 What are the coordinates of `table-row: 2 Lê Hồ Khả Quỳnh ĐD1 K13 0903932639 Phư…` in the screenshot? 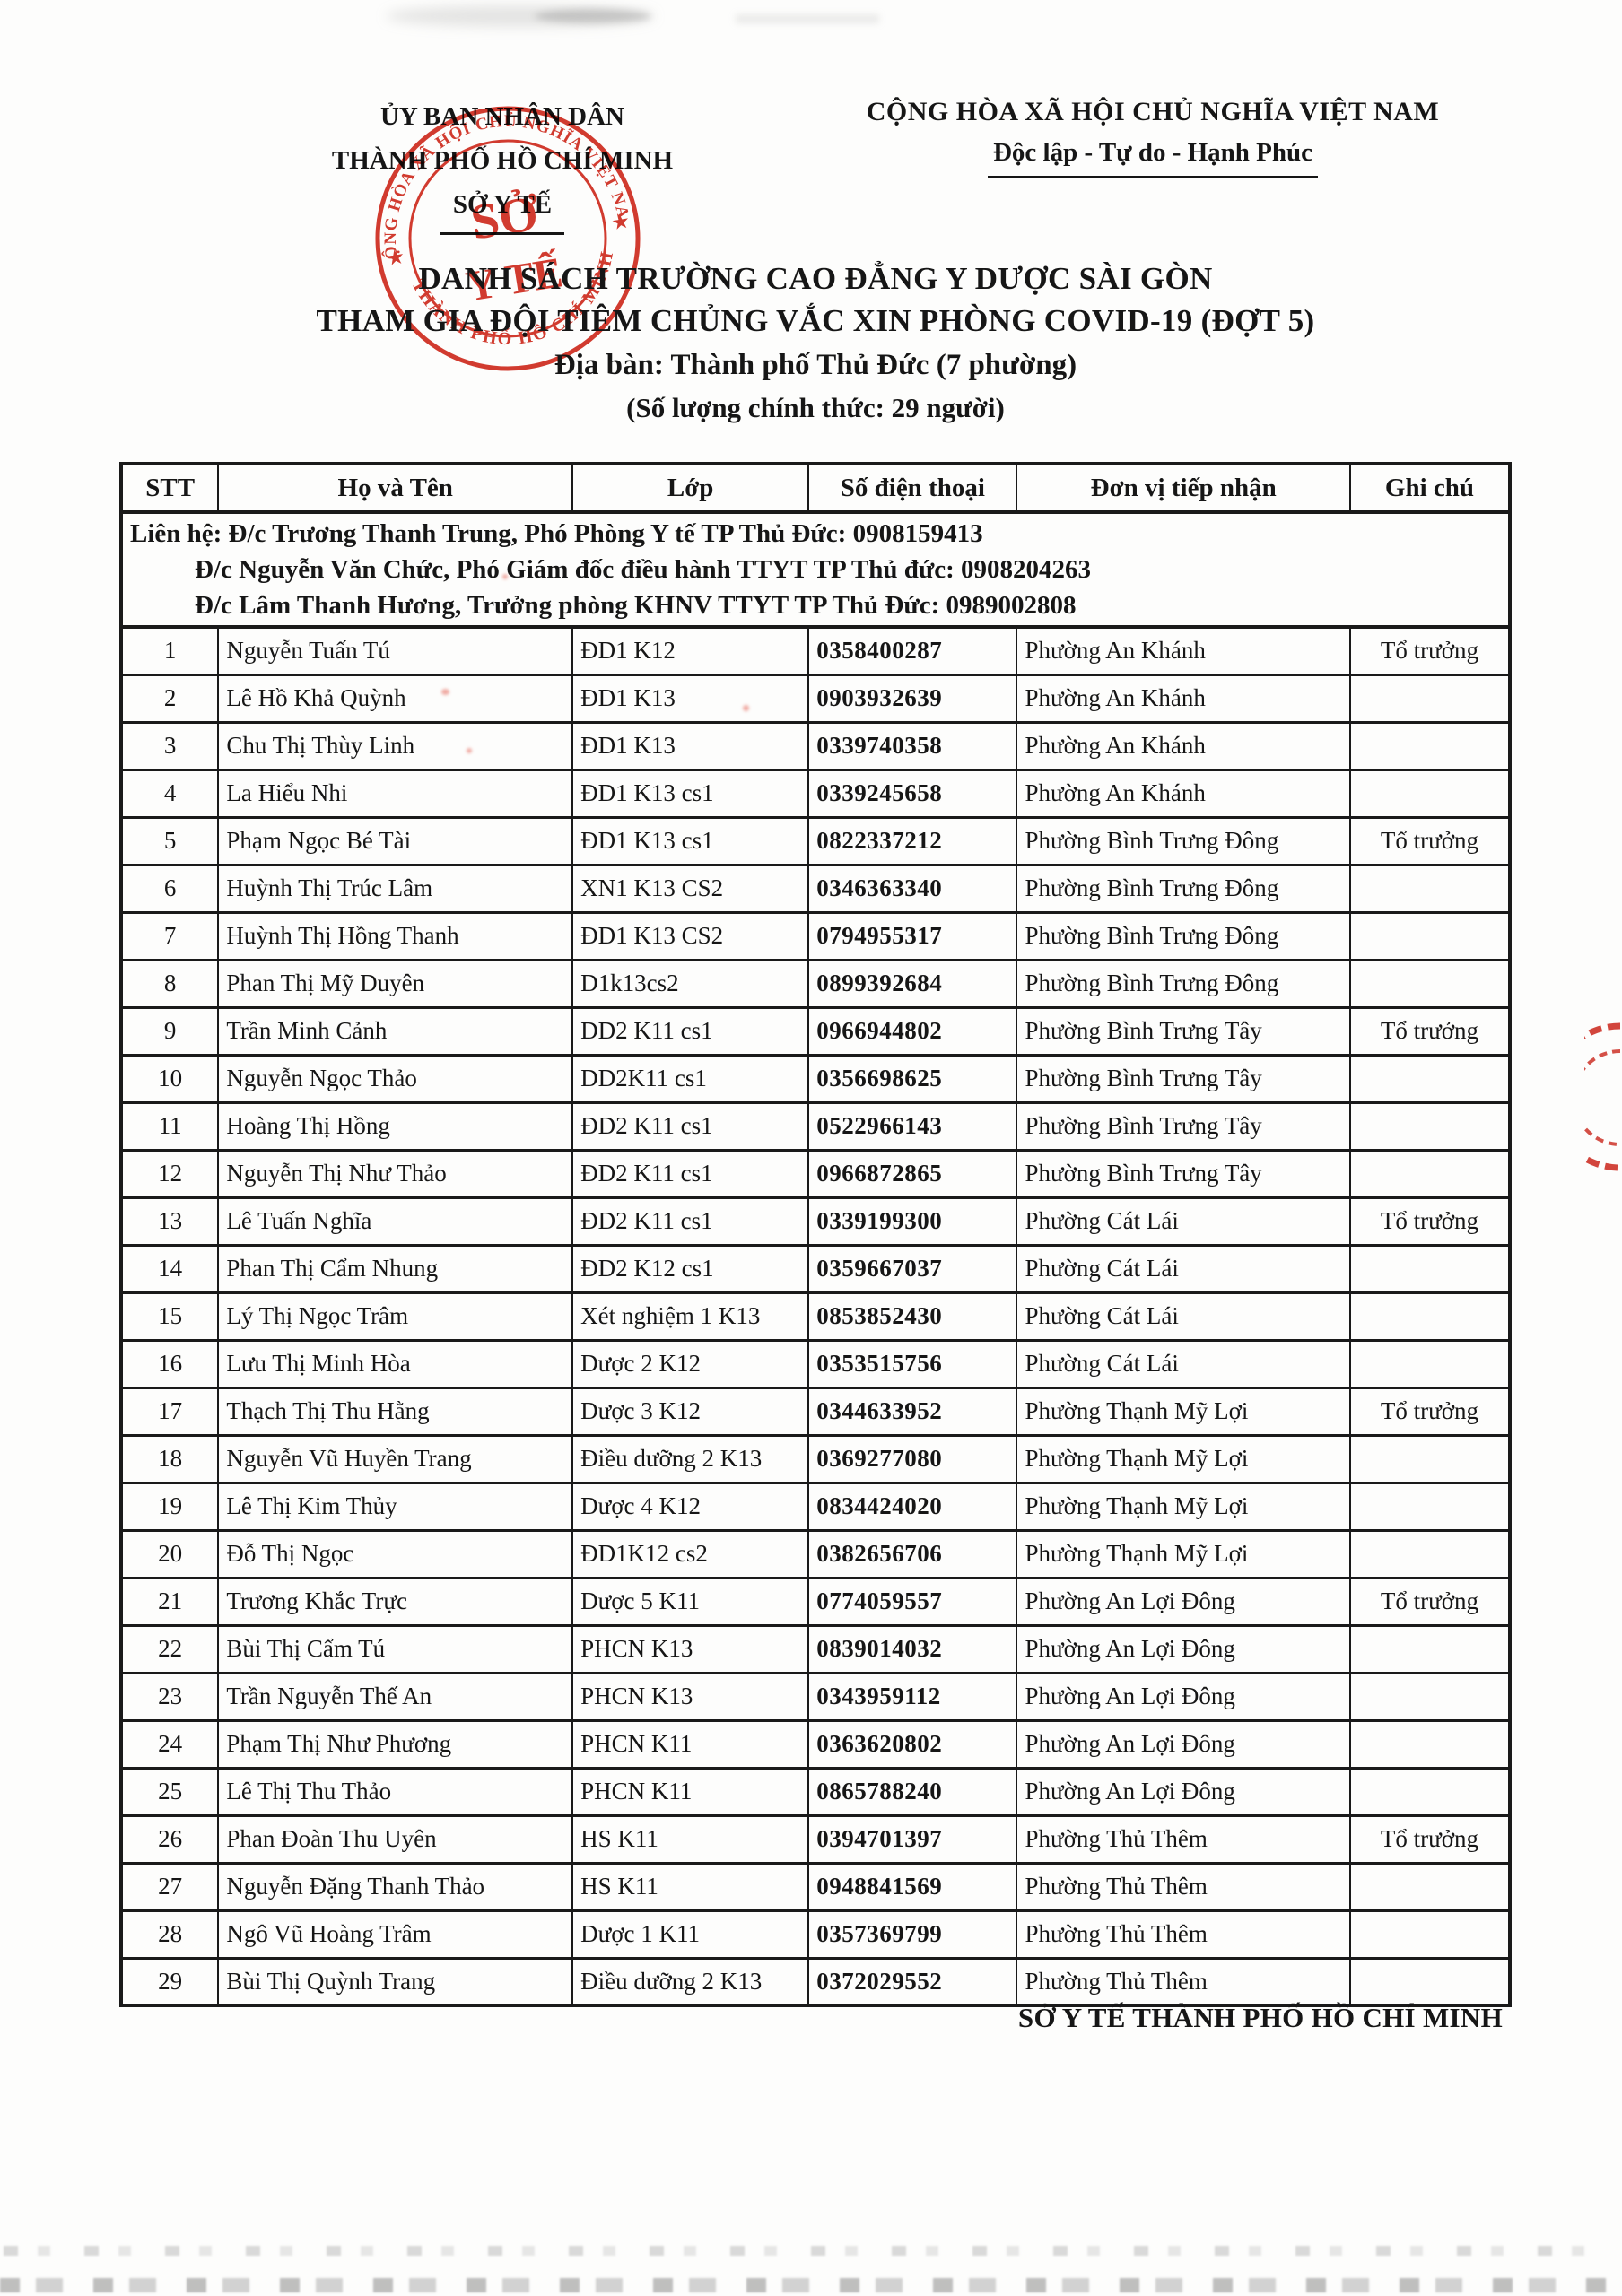 It's located at (816, 699).